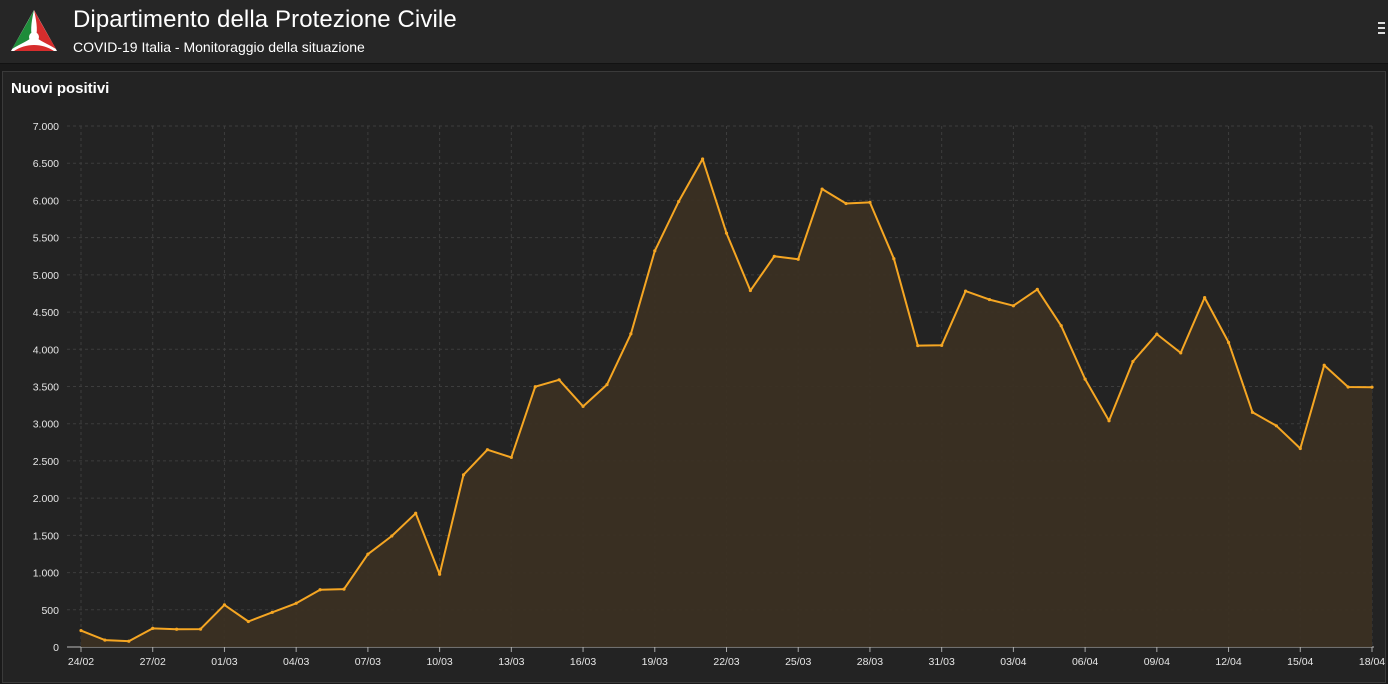 Image resolution: width=1388 pixels, height=684 pixels. Describe the element at coordinates (46, 350) in the screenshot. I see `y-tick-label: 4.000` at that location.